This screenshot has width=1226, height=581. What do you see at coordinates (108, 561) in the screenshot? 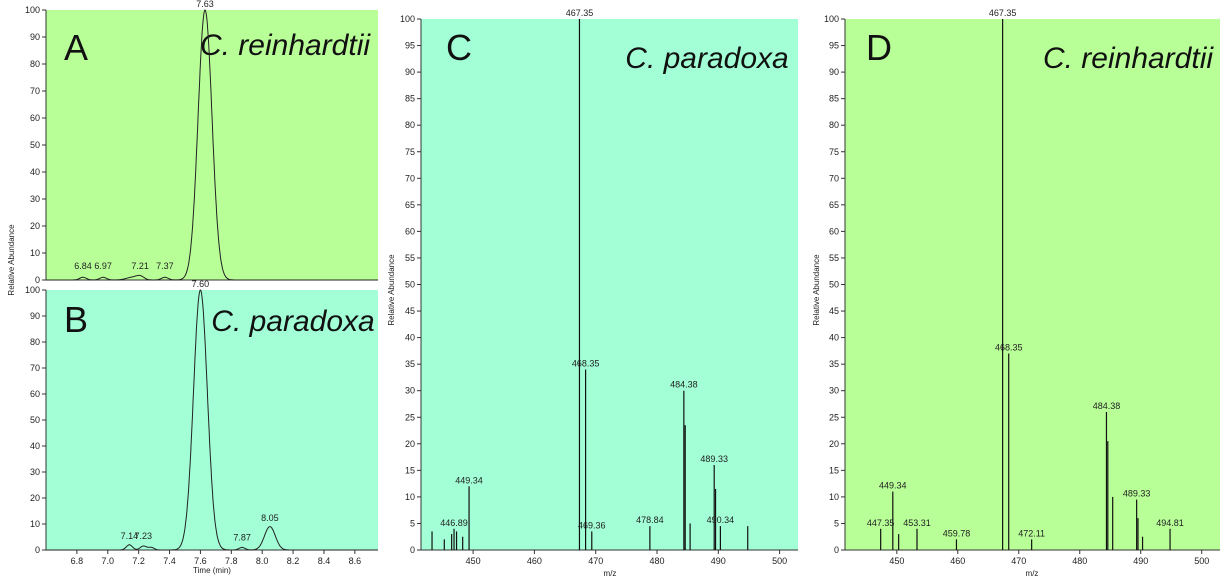
I see `x-tick-label: 7.0` at bounding box center [108, 561].